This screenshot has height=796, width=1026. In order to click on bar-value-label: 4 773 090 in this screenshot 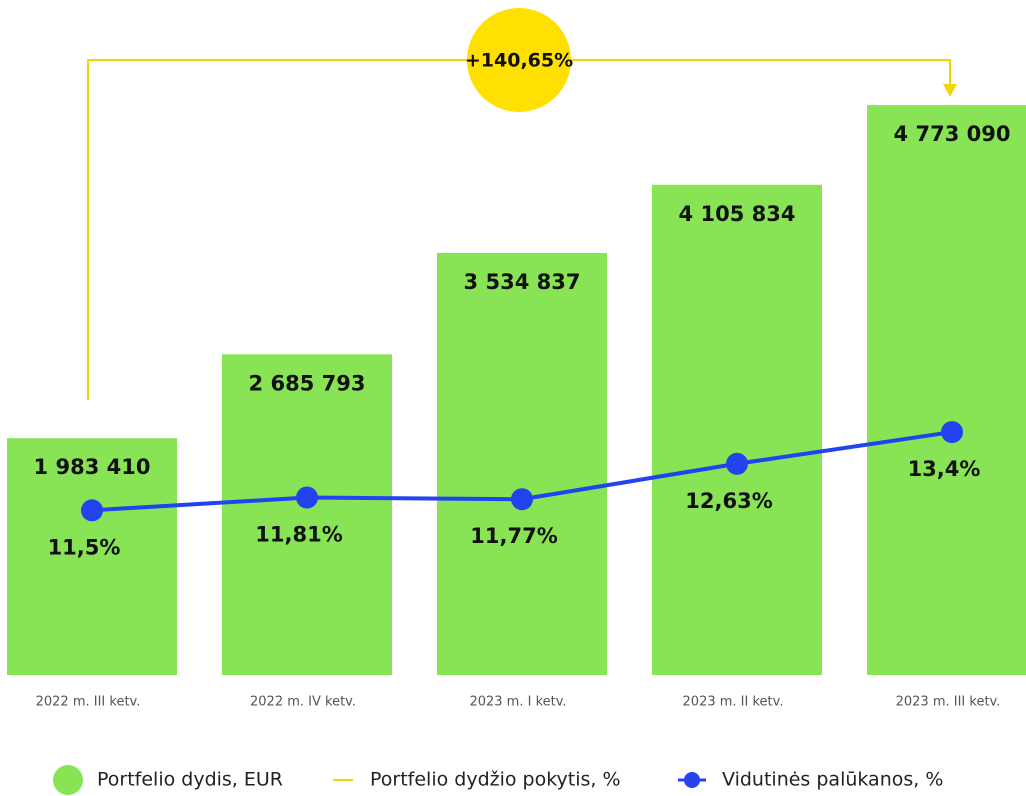, I will do `click(952, 134)`.